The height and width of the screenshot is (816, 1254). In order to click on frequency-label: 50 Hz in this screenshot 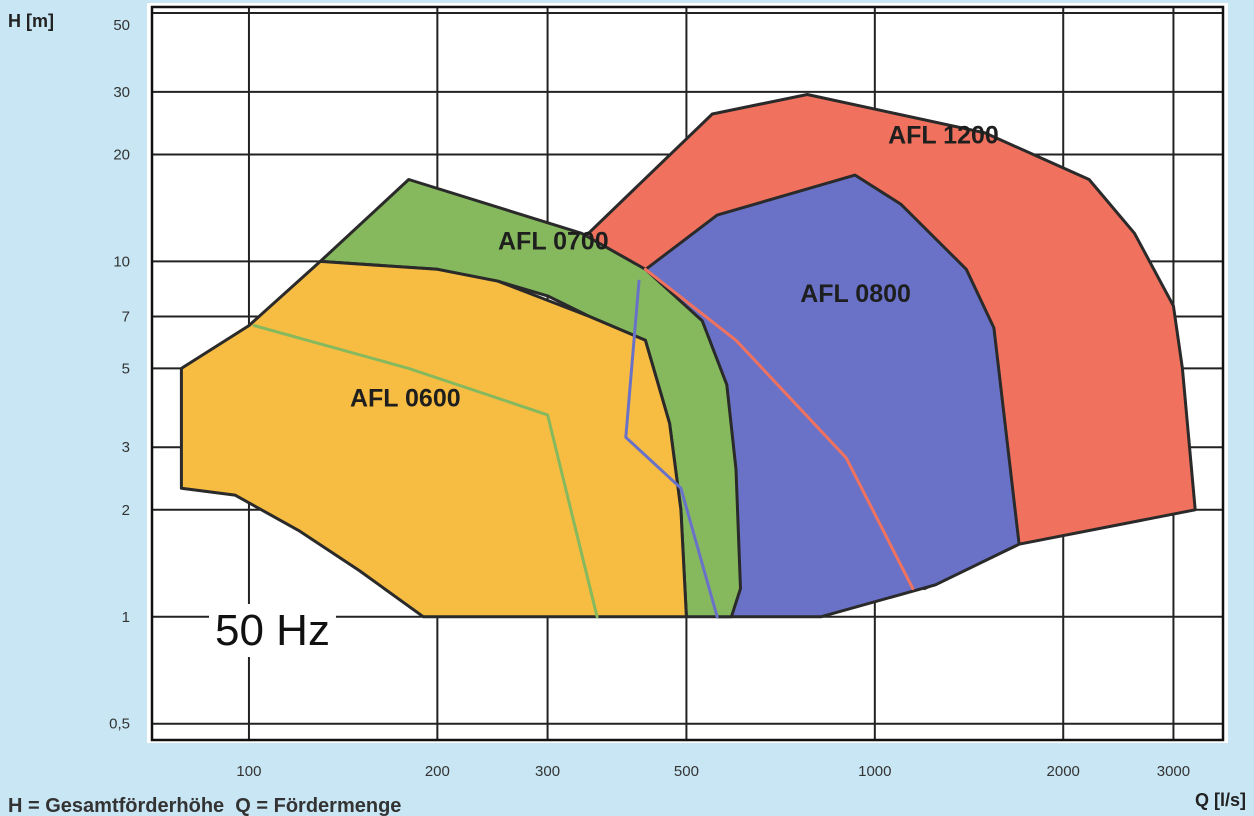, I will do `click(272, 630)`.